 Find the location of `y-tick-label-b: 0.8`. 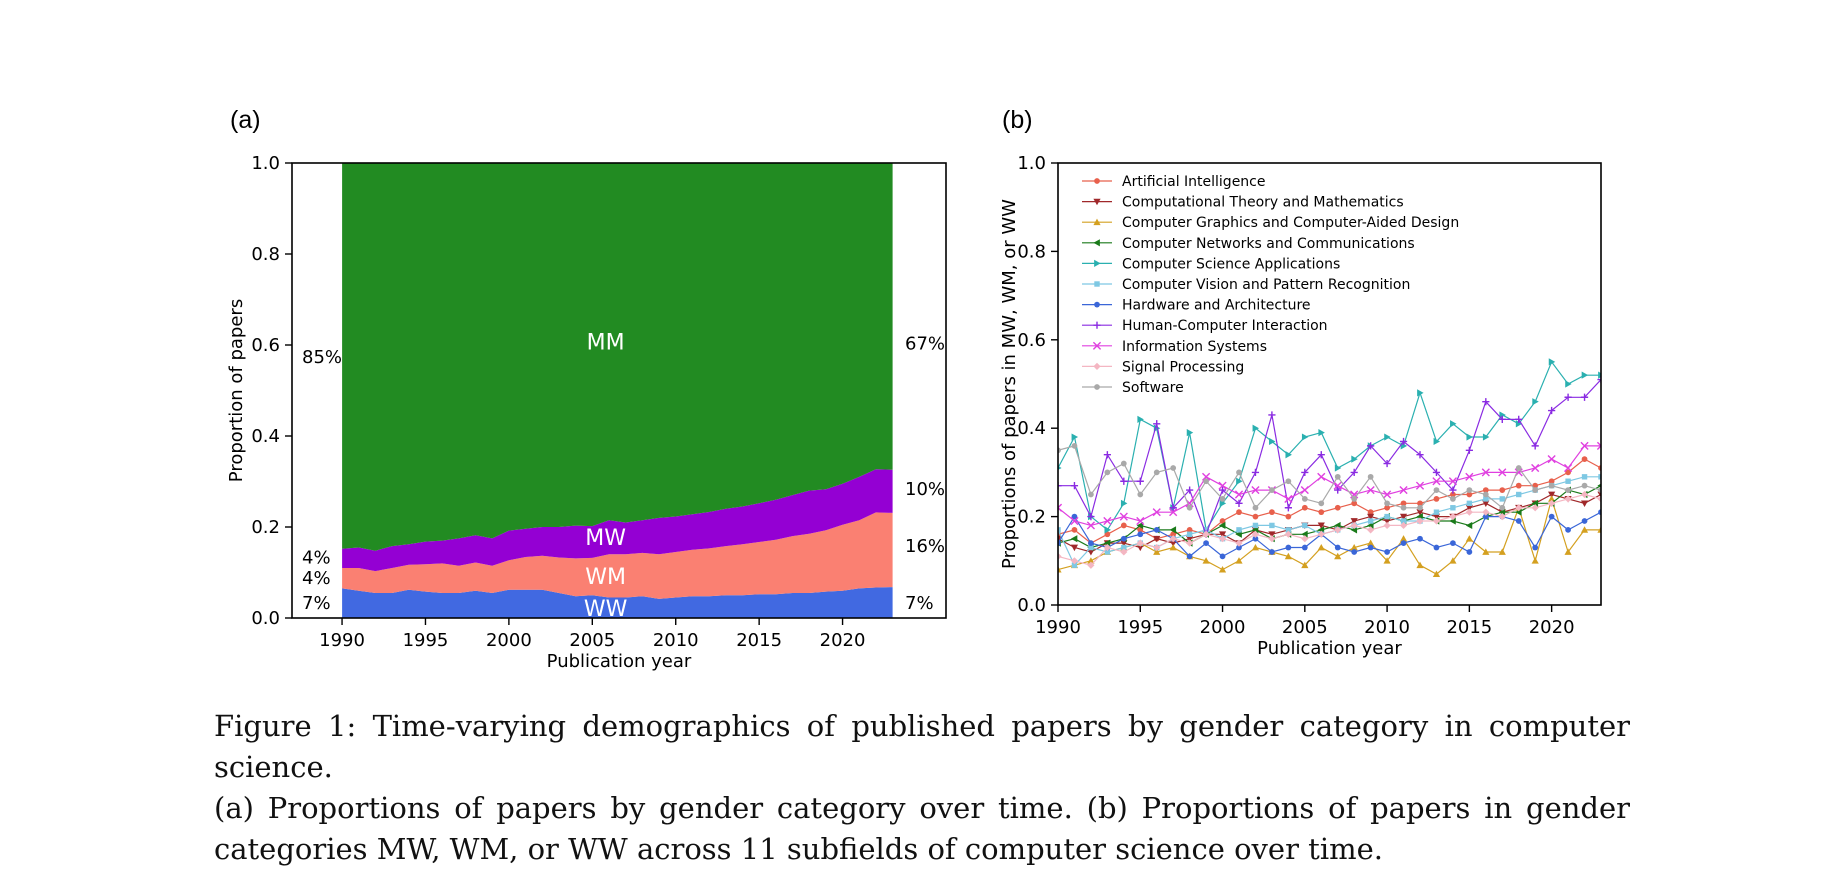

y-tick-label-b: 0.8 is located at coordinates (1031, 251).